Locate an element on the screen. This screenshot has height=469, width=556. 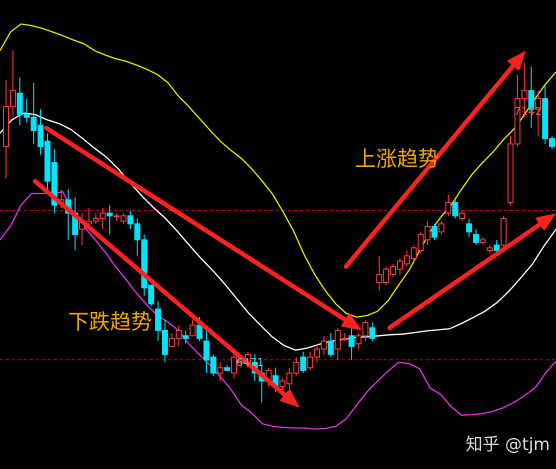
arrow-shaft is located at coordinates (429, 166).